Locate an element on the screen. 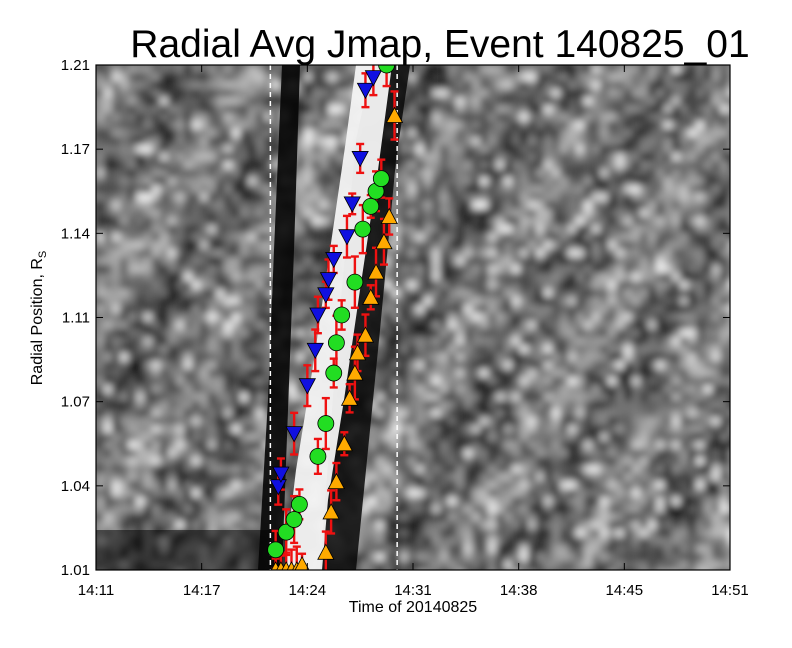 The image size is (792, 648). y-axis-label-main: Radial Position, R is located at coordinates (37, 321).